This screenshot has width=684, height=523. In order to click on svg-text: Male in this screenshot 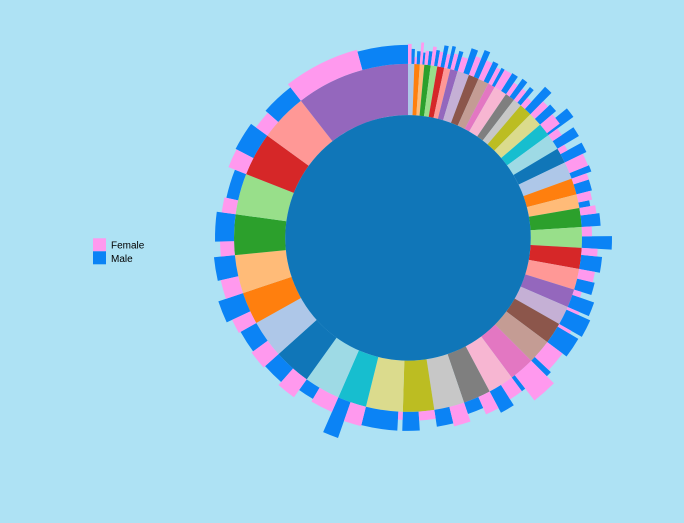, I will do `click(122, 259)`.